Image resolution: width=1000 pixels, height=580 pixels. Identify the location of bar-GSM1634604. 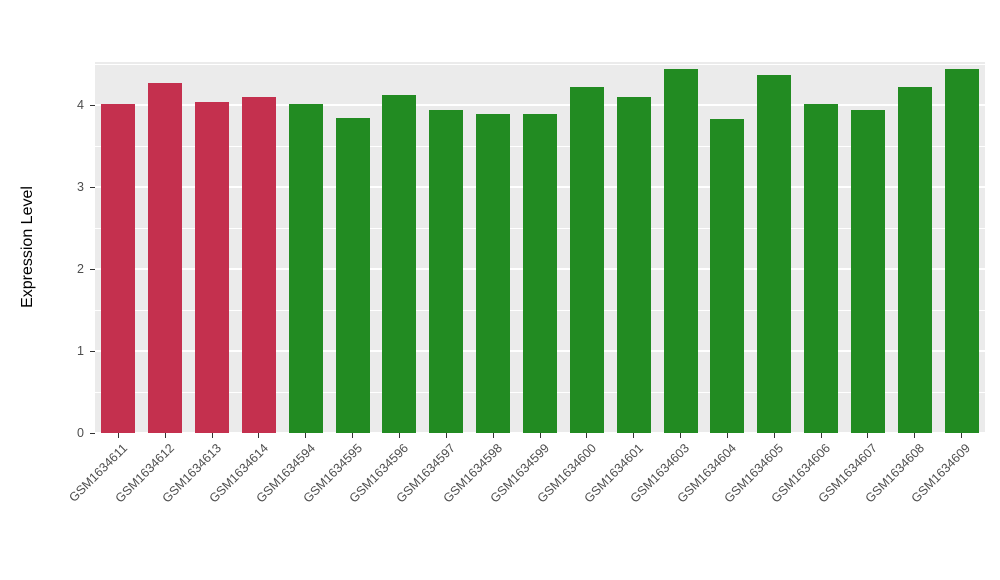
(727, 276).